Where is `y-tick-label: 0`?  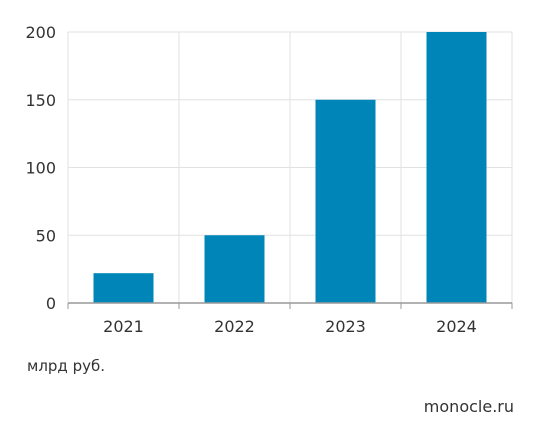 y-tick-label: 0 is located at coordinates (51, 303).